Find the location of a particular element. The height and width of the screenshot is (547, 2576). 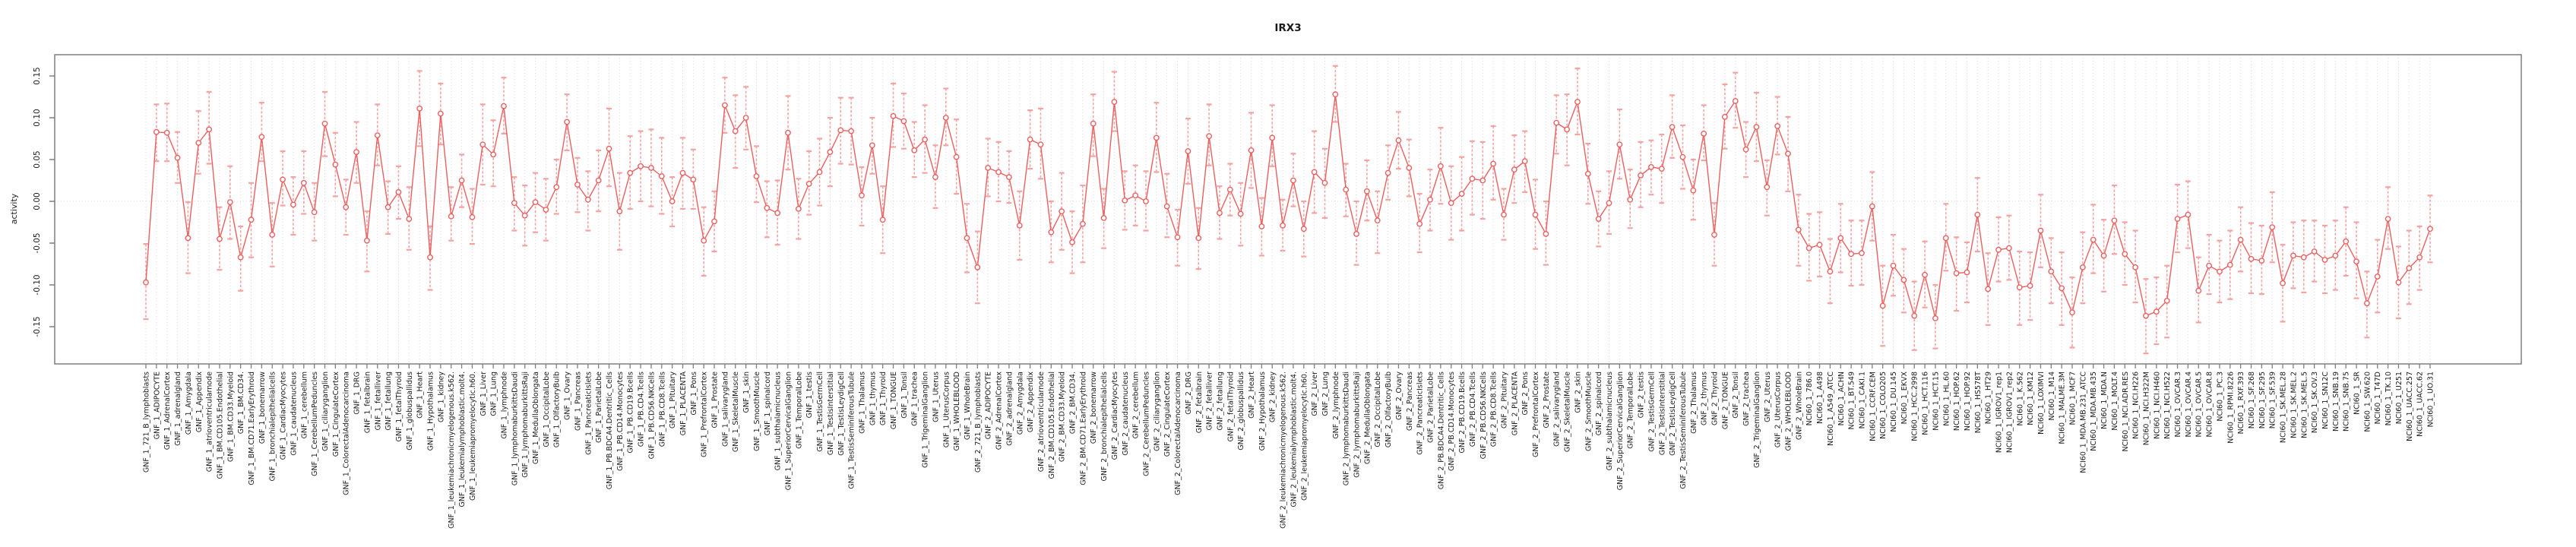

x-category-label: GNF_2_fetalliver is located at coordinates (1210, 401).